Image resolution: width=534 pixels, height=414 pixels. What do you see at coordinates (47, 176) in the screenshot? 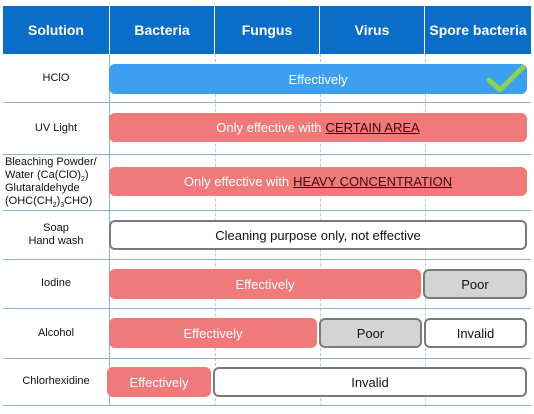
I see `label-line: Water (Ca(ClO)2)` at bounding box center [47, 176].